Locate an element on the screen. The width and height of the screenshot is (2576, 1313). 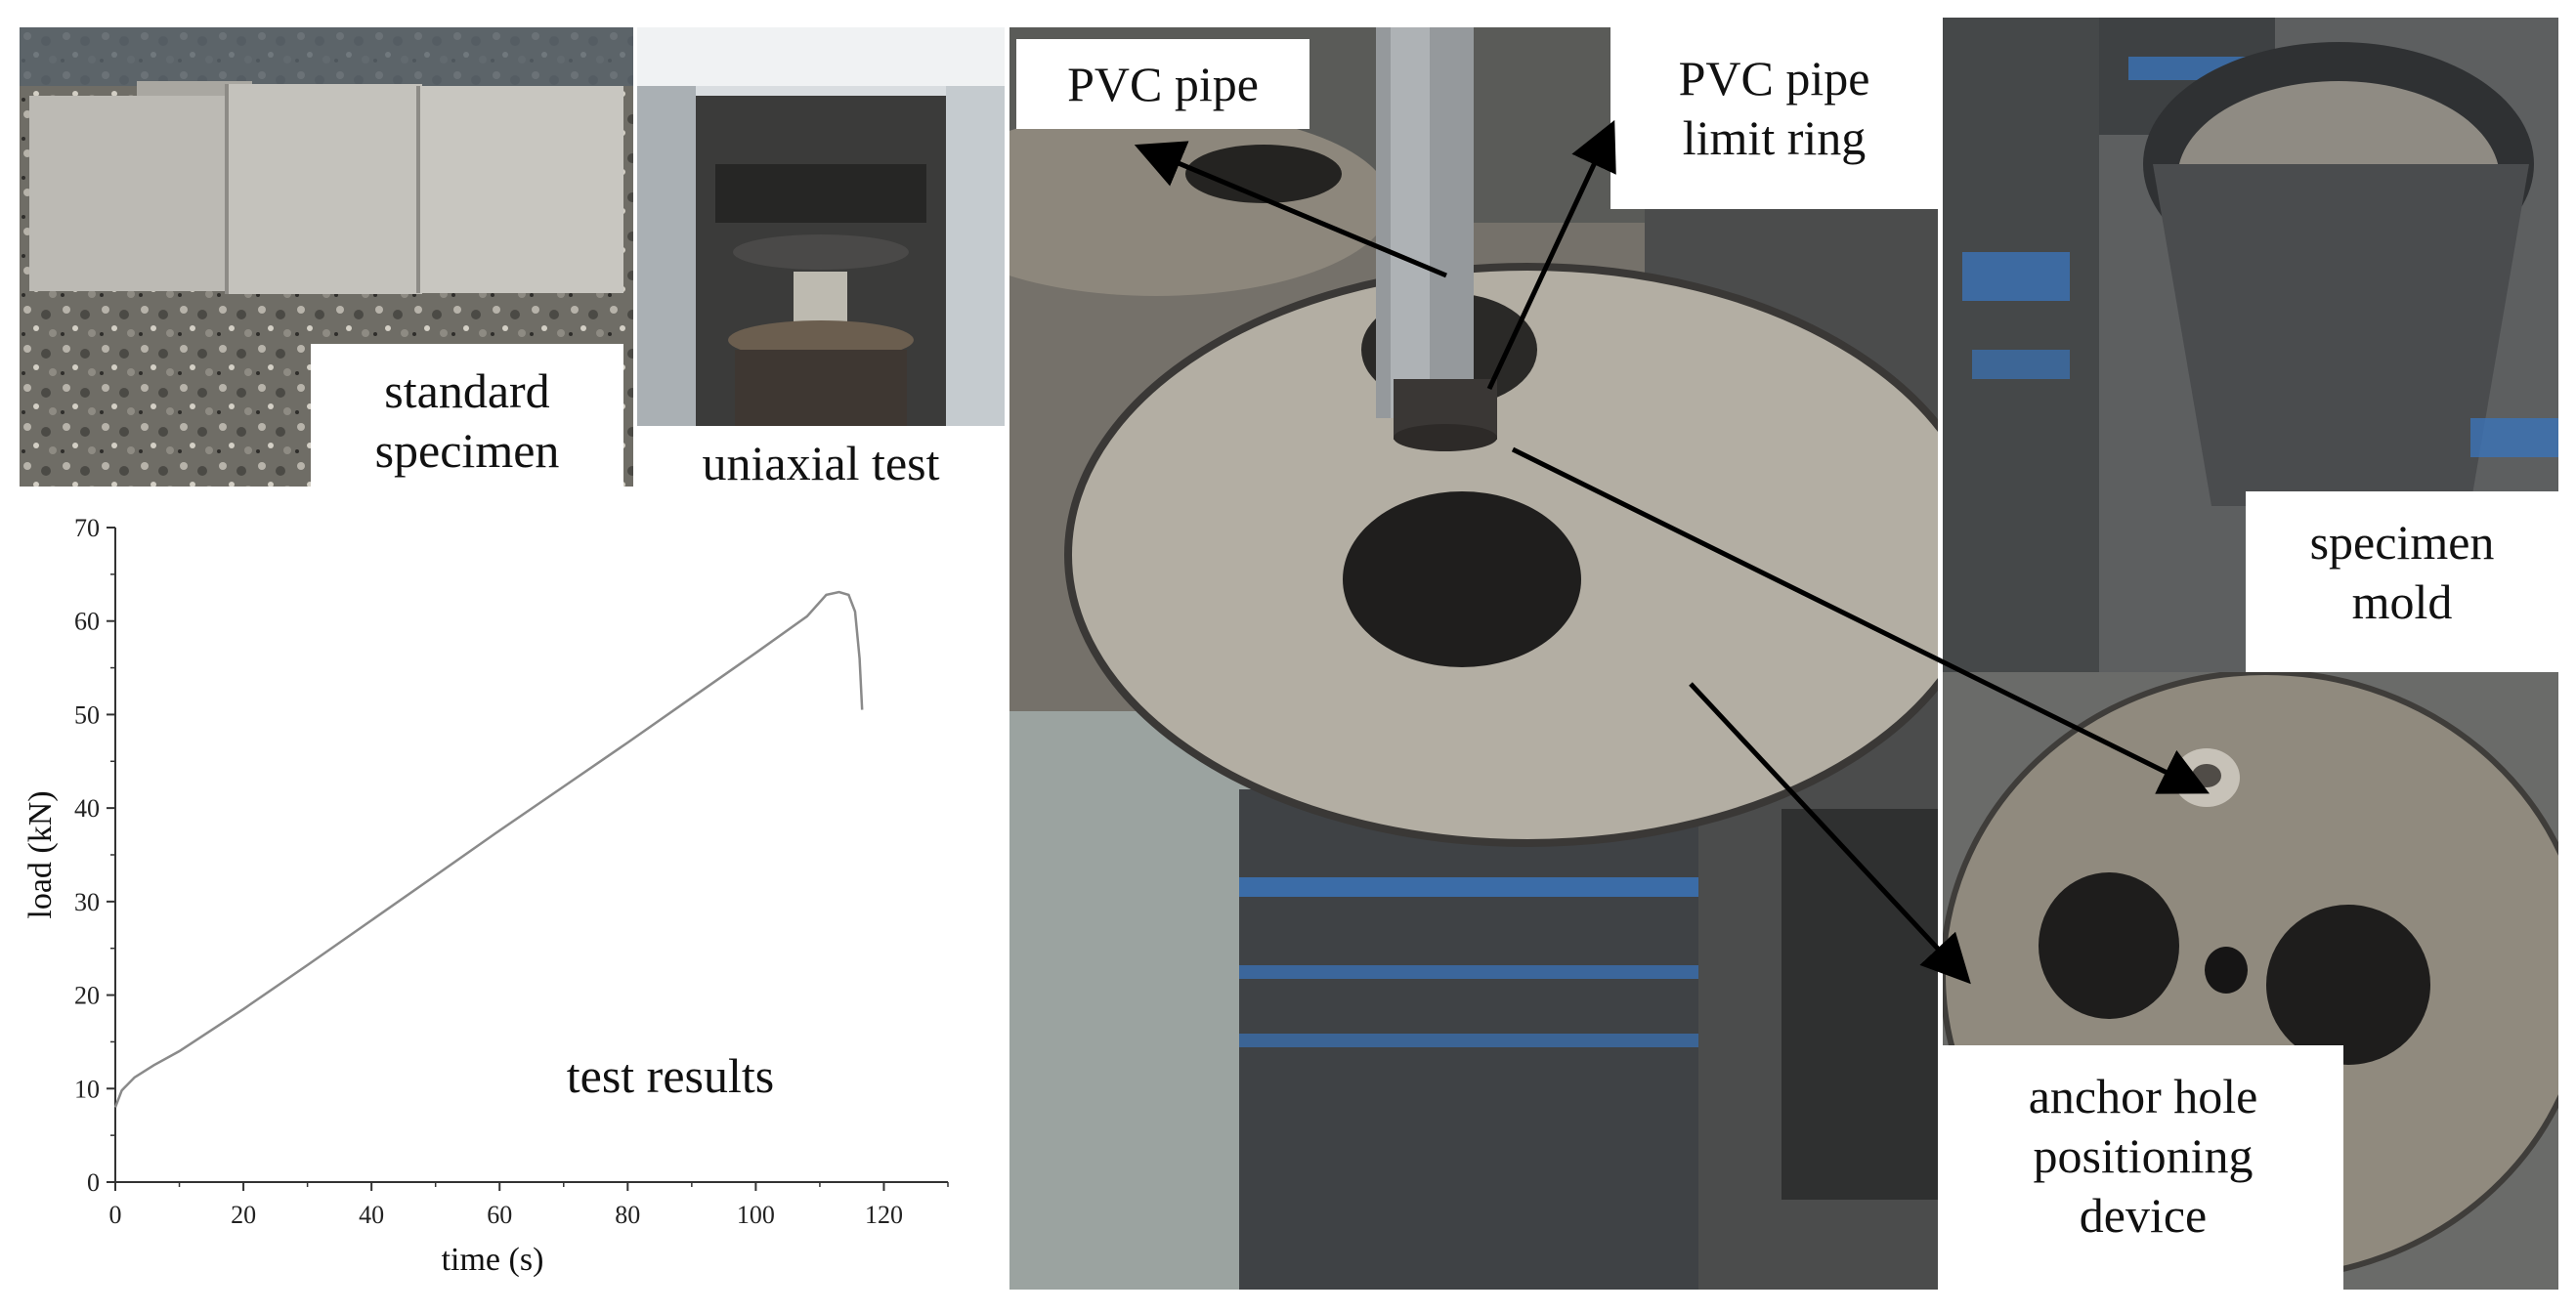
standard-specimen-image is located at coordinates (326, 257).